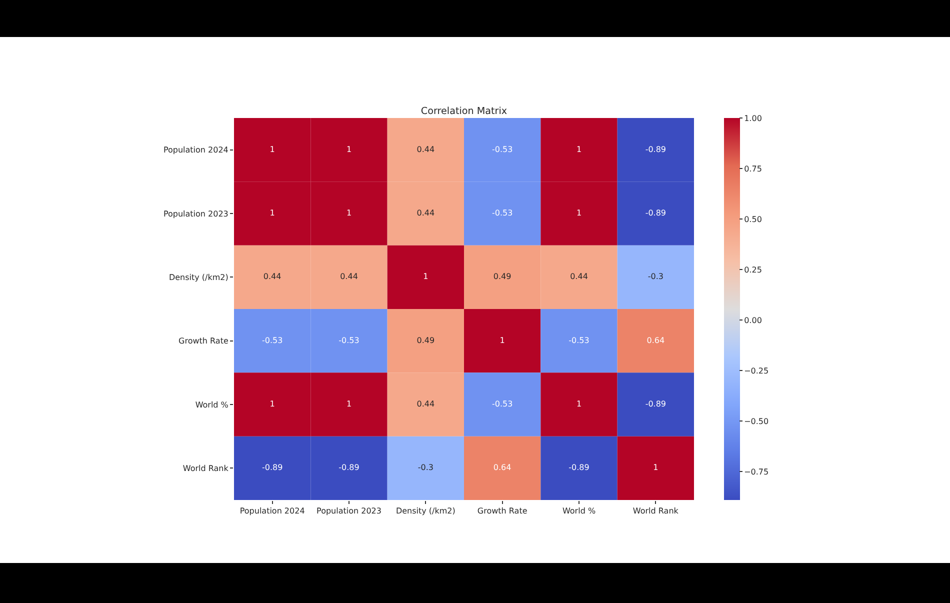 The height and width of the screenshot is (603, 950). I want to click on color-bar-label: 0.00, so click(753, 320).